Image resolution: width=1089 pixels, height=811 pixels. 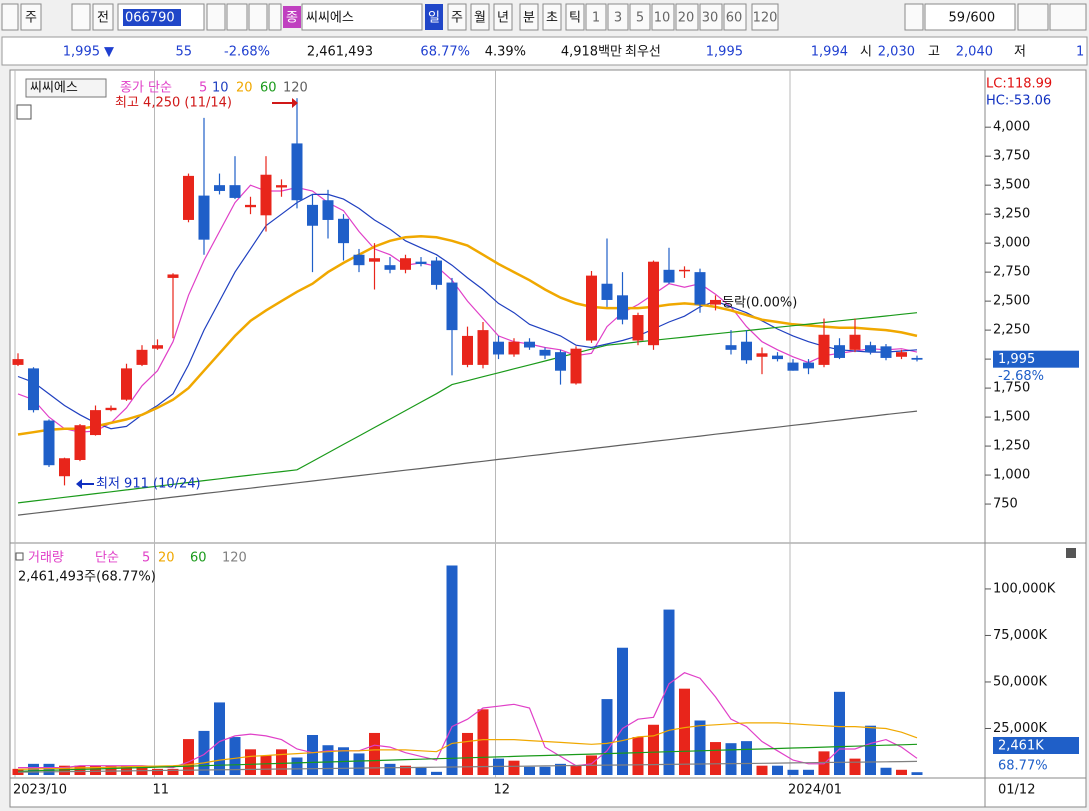 I want to click on period-label: 일, so click(x=434, y=18).